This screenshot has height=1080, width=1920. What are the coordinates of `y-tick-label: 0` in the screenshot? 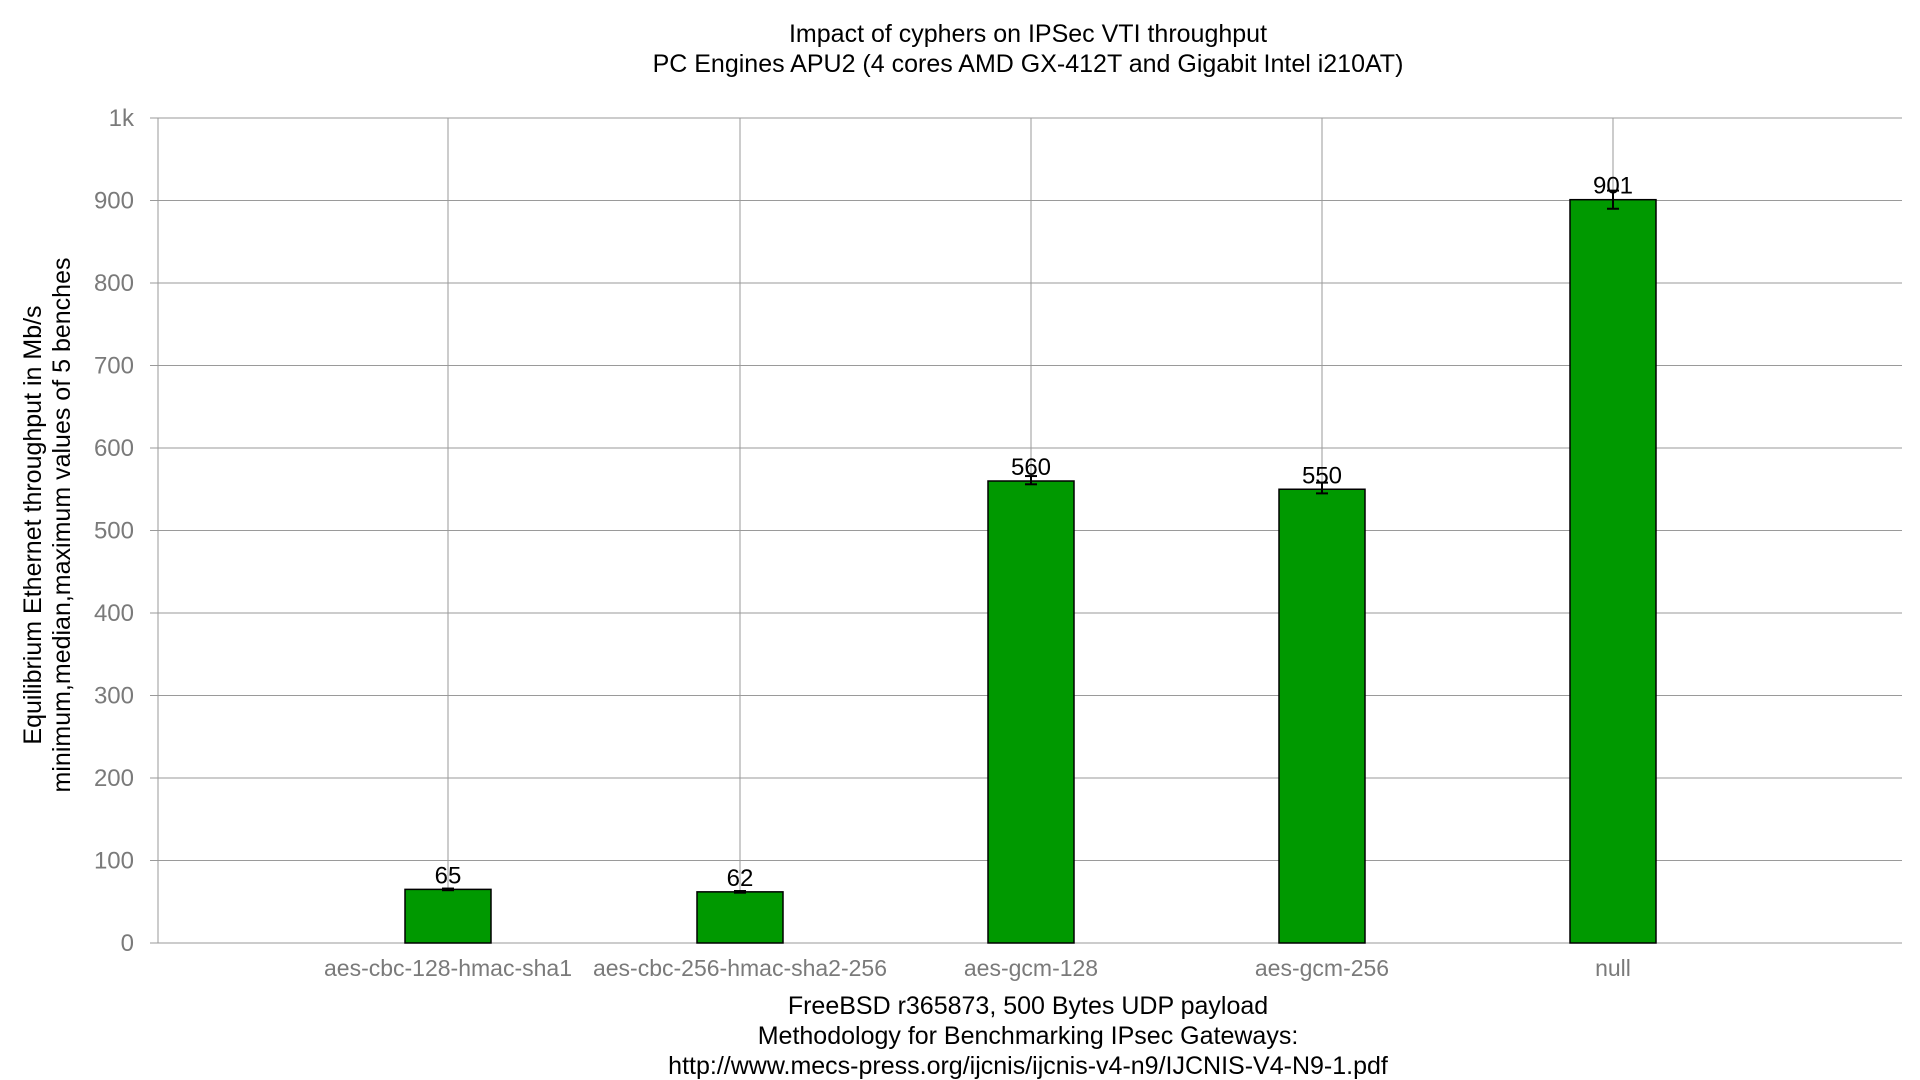 It's located at (127, 943).